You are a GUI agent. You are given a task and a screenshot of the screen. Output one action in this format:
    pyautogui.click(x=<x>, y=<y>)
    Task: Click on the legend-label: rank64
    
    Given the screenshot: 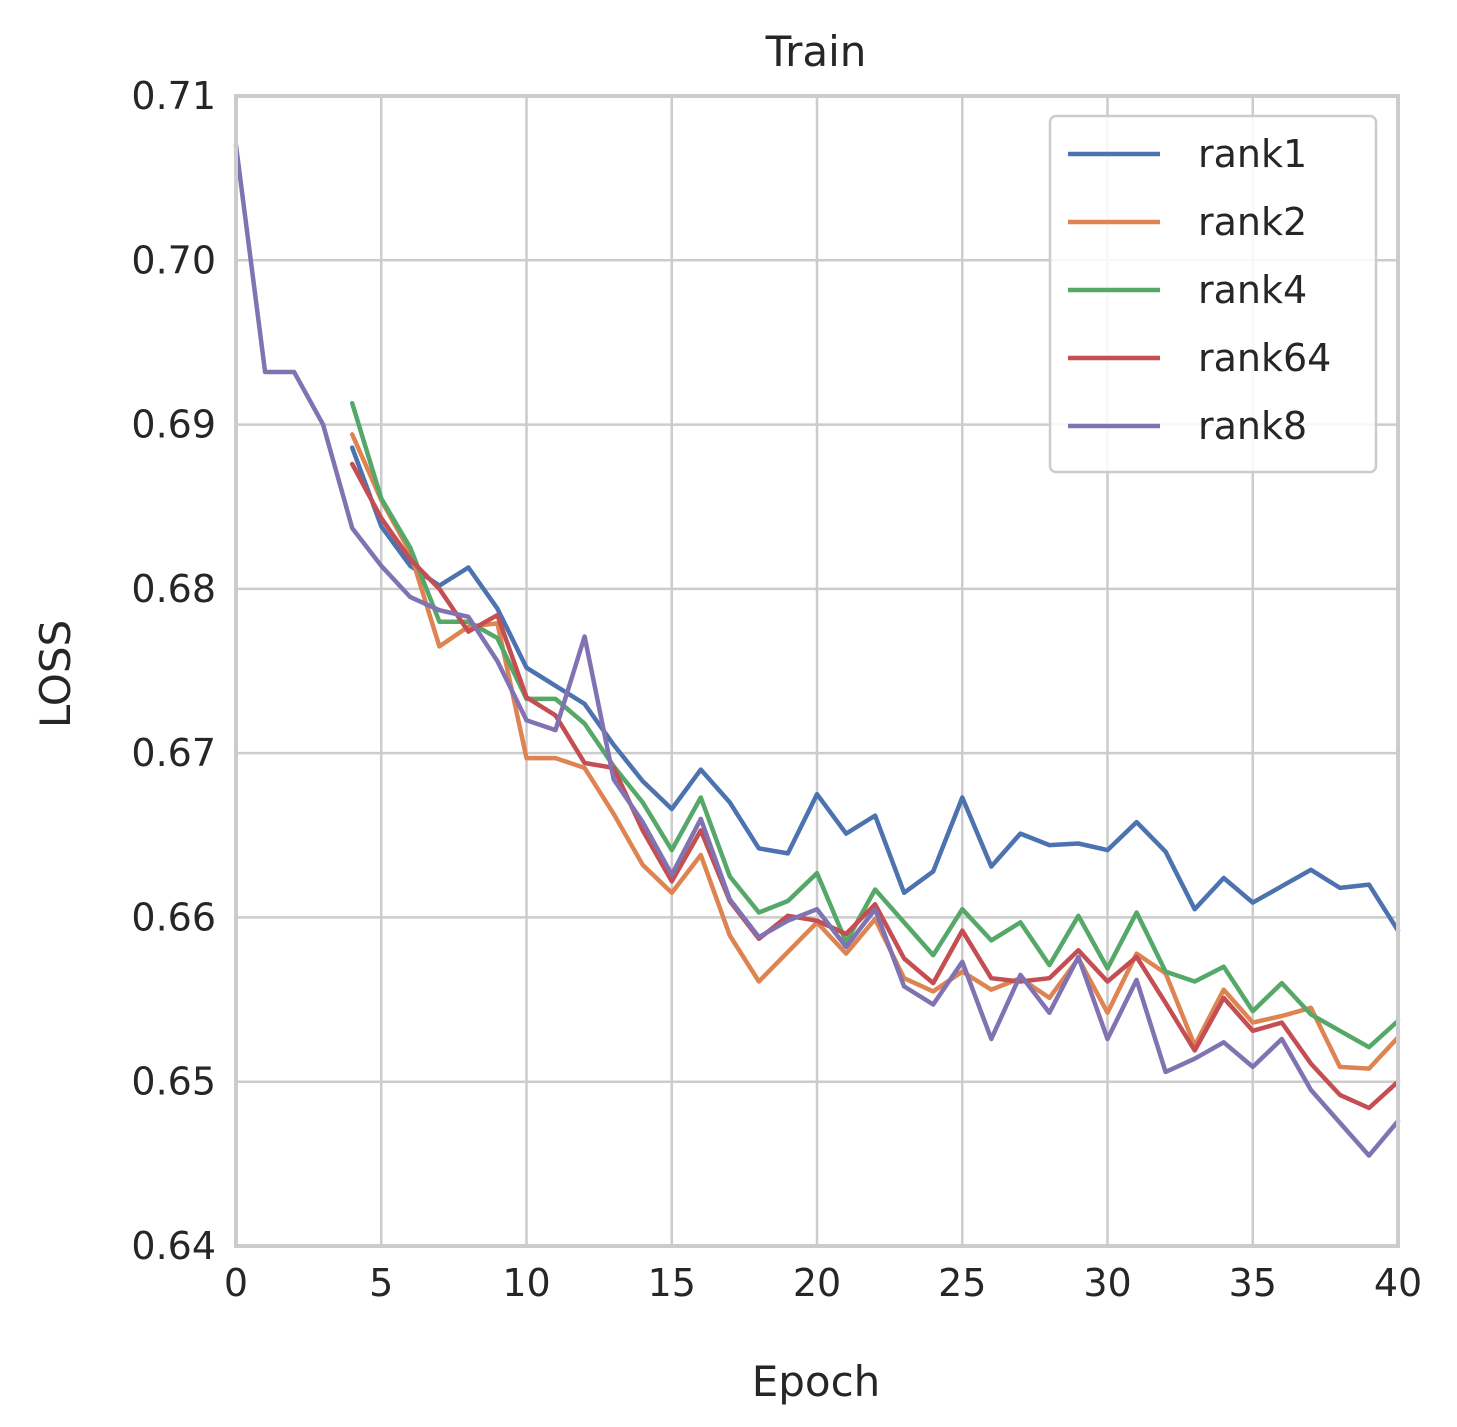 What is the action you would take?
    pyautogui.click(x=1264, y=358)
    